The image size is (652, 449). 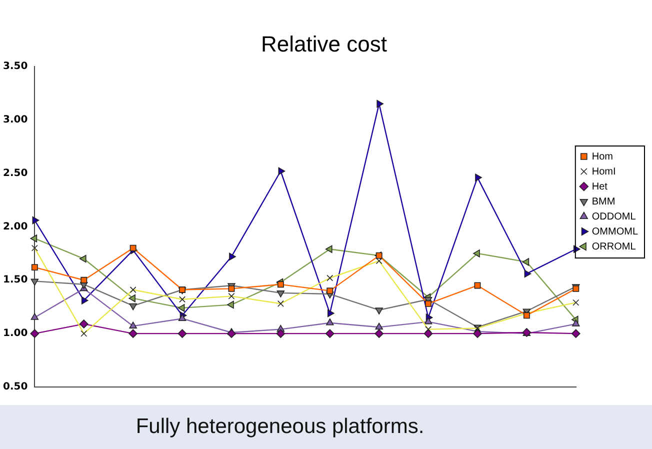 What do you see at coordinates (603, 156) in the screenshot?
I see `legend-label: Hom` at bounding box center [603, 156].